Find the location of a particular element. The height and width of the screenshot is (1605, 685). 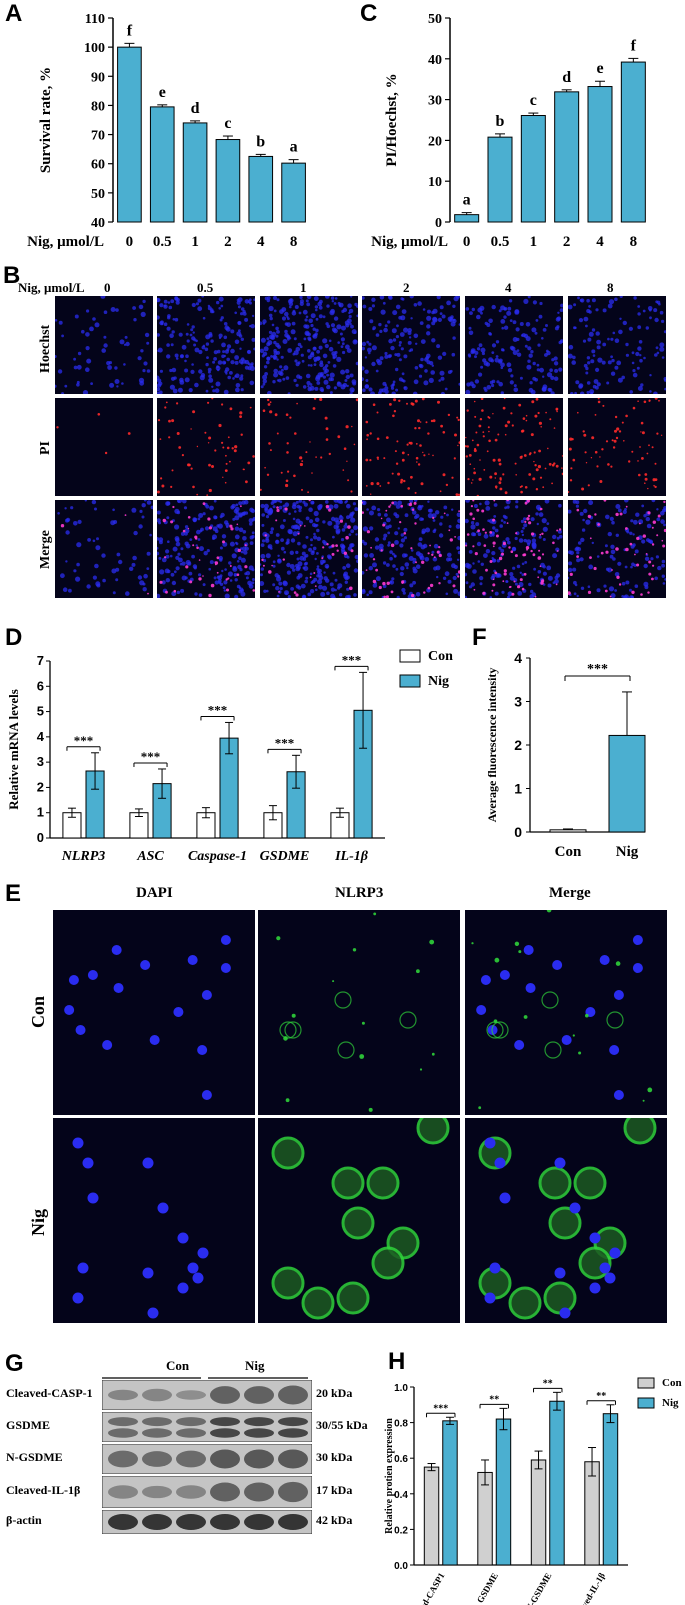

panel-letter-a: A is located at coordinates (14, 13).